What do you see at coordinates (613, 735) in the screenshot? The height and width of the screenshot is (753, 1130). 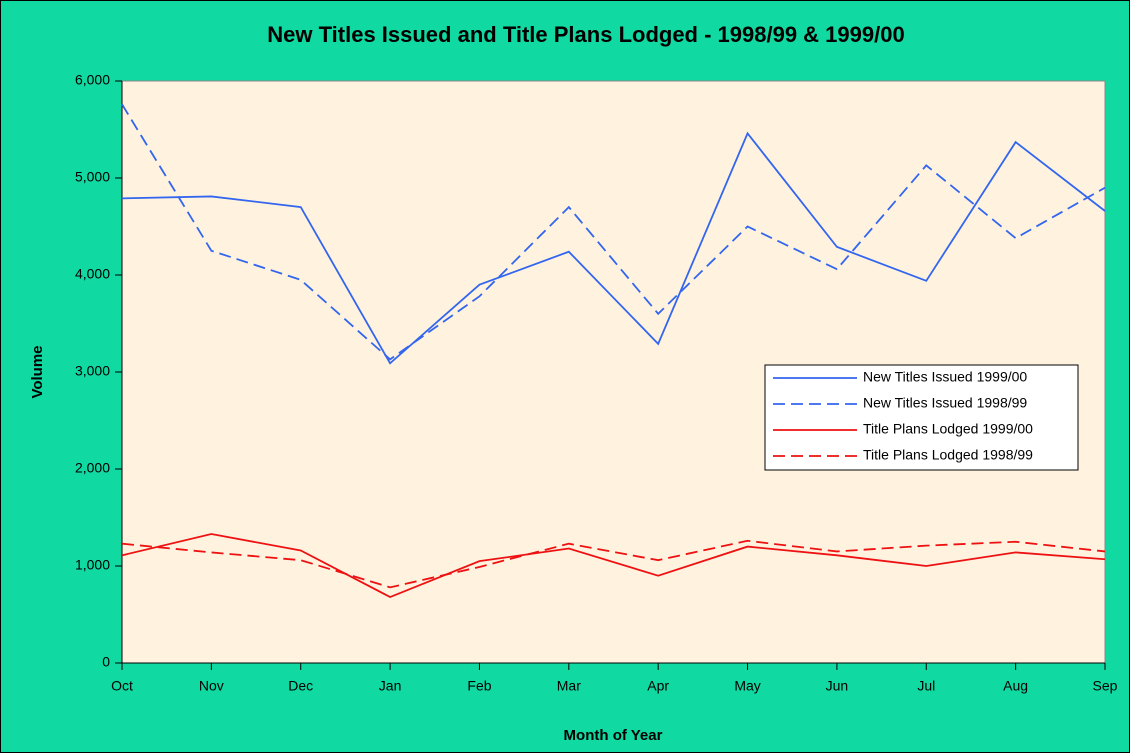 I see `x-axis-title: Month of Year` at bounding box center [613, 735].